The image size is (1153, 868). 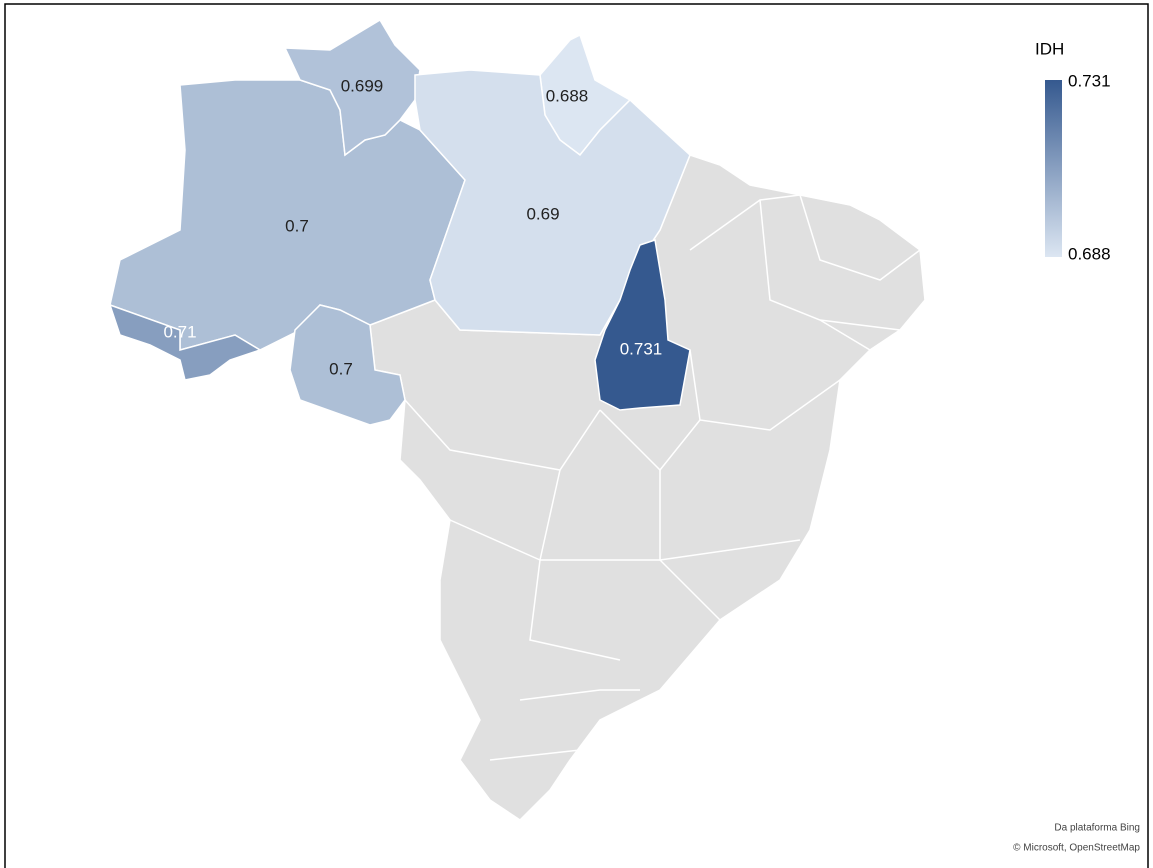 What do you see at coordinates (1076, 848) in the screenshot?
I see `attribution: © Microsoft, OpenStreetMap` at bounding box center [1076, 848].